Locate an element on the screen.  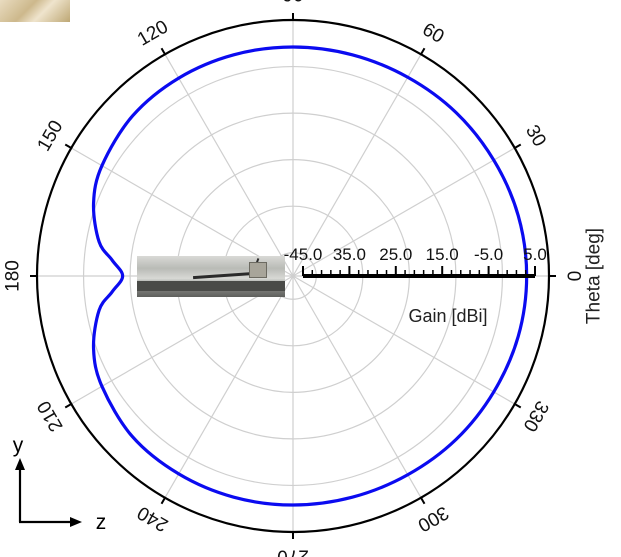
coordinate-axes-indicator: yz is located at coordinates (60, 484).